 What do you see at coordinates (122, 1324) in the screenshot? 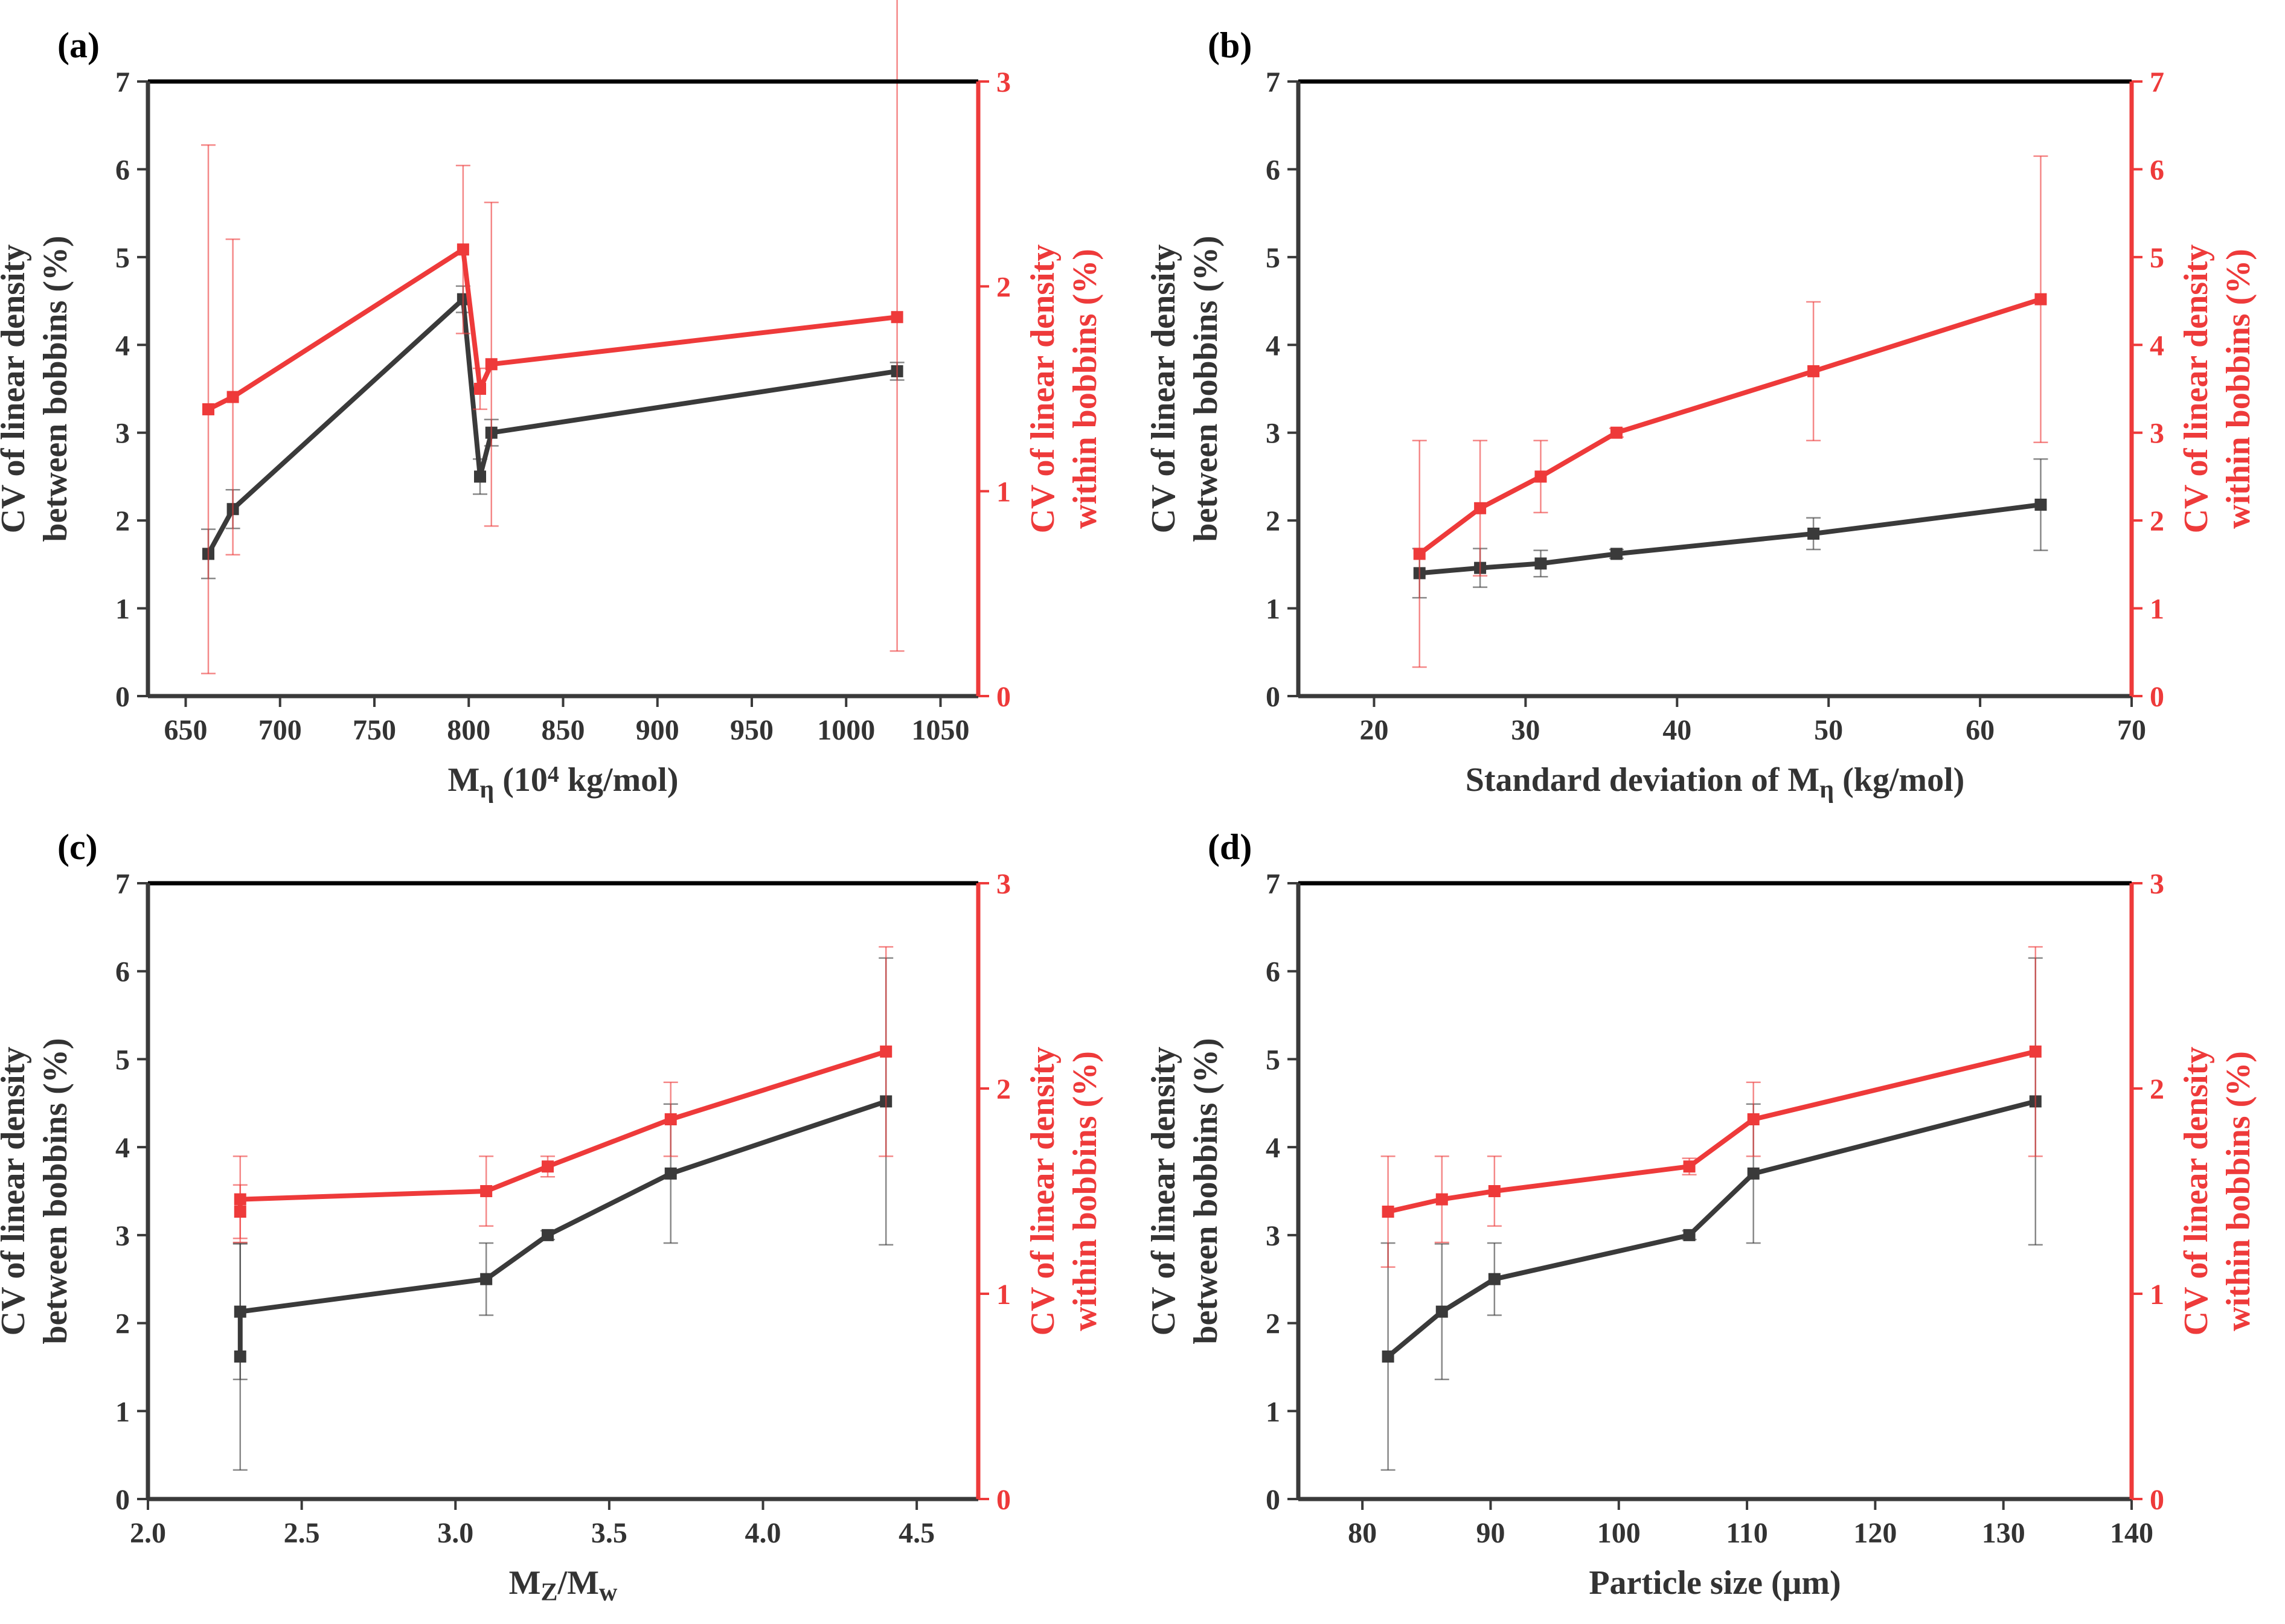
I see `y-left-tick-label: 2` at bounding box center [122, 1324].